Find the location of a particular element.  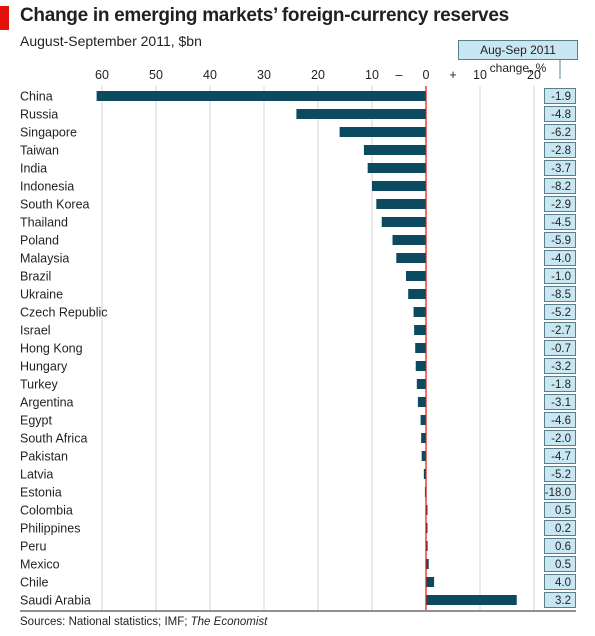

x-tick-label: 50 is located at coordinates (156, 75).